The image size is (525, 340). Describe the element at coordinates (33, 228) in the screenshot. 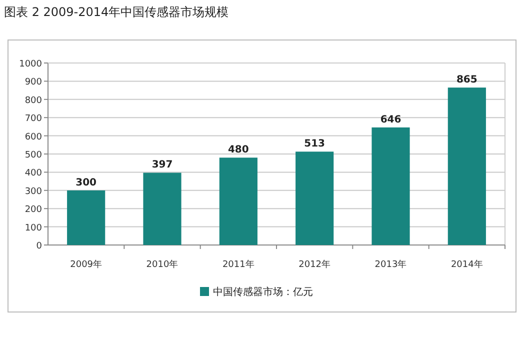

I see `y-tick-label: 100` at that location.